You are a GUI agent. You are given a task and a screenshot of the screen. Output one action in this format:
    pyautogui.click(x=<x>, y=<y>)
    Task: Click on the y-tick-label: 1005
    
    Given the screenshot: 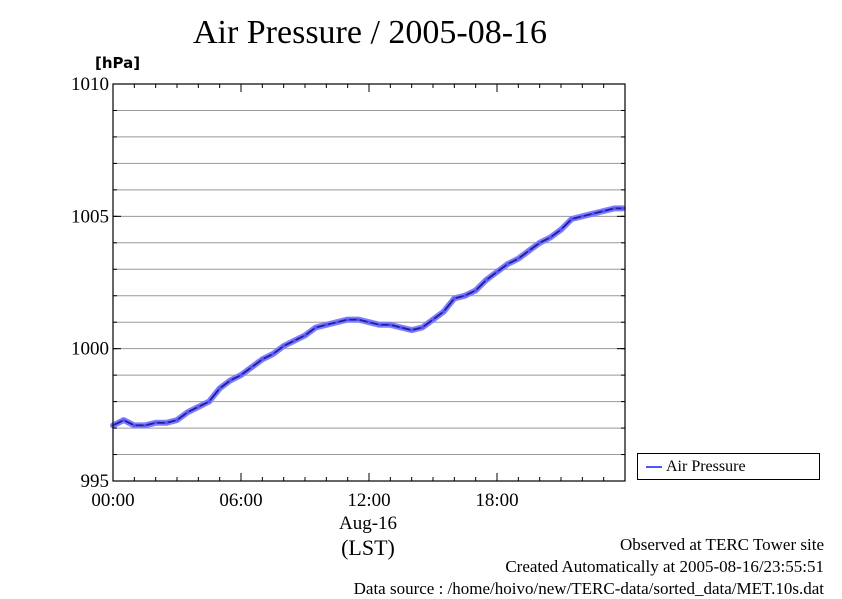 What is the action you would take?
    pyautogui.click(x=90, y=216)
    